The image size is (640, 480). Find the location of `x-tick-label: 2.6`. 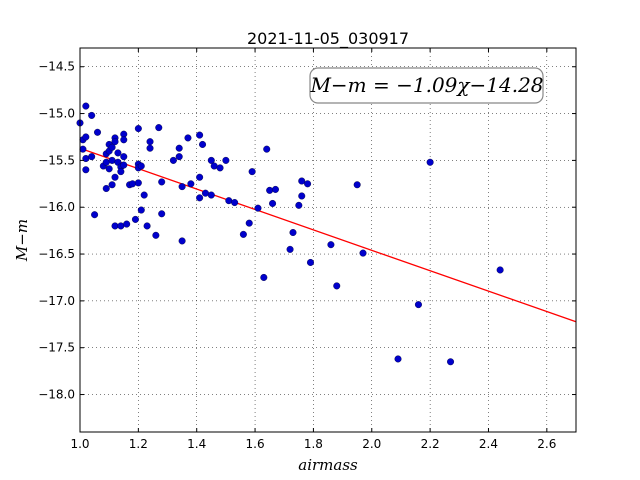

x-tick-label: 2.6 is located at coordinates (546, 444).